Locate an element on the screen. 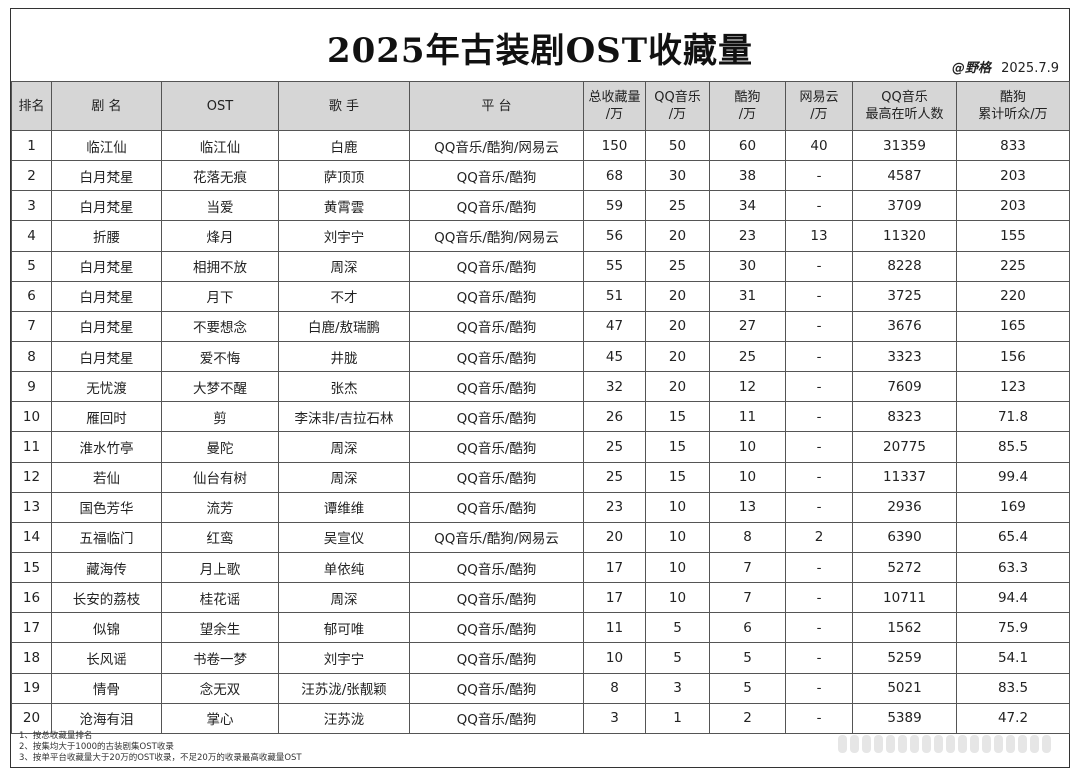 The height and width of the screenshot is (777, 1080). table-cell: 51 is located at coordinates (614, 296).